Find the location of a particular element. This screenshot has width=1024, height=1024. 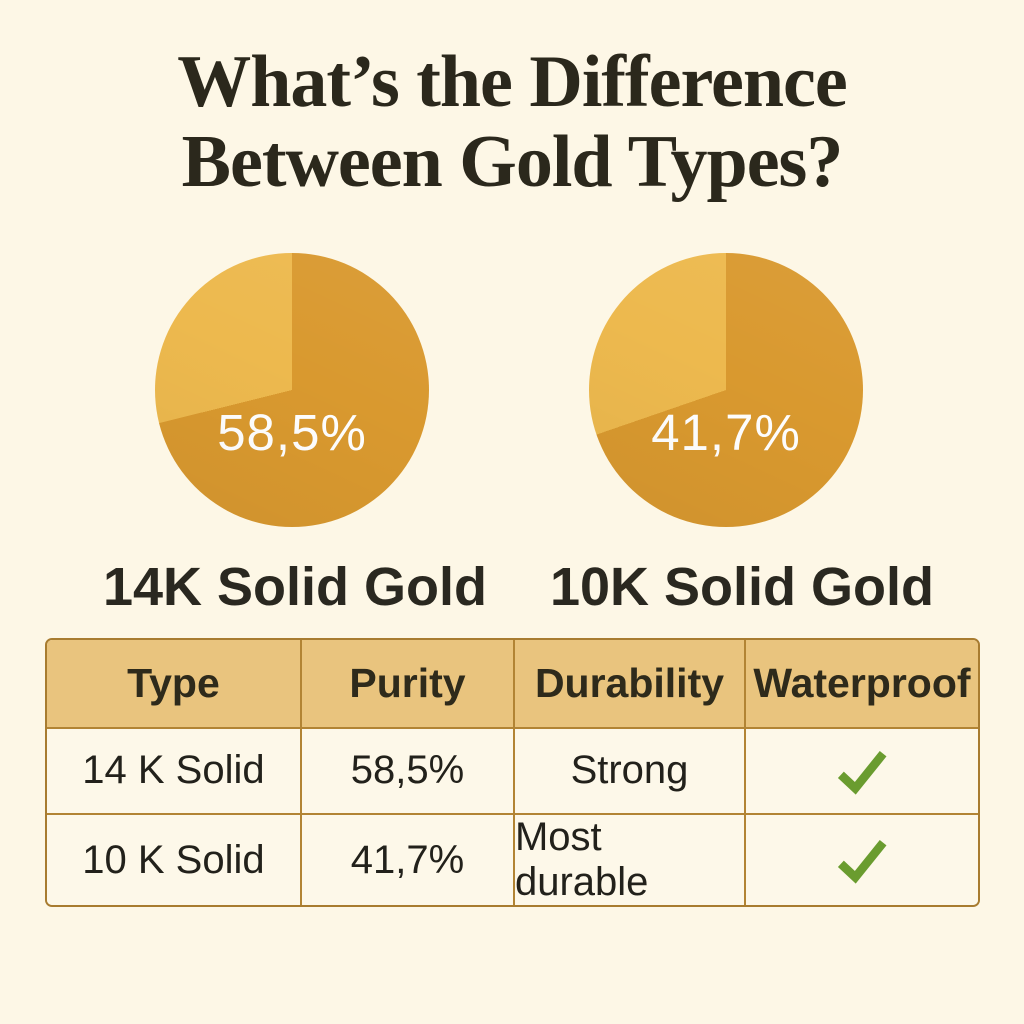

pie-chart-14k-gold: 58,5% is located at coordinates (292, 390).